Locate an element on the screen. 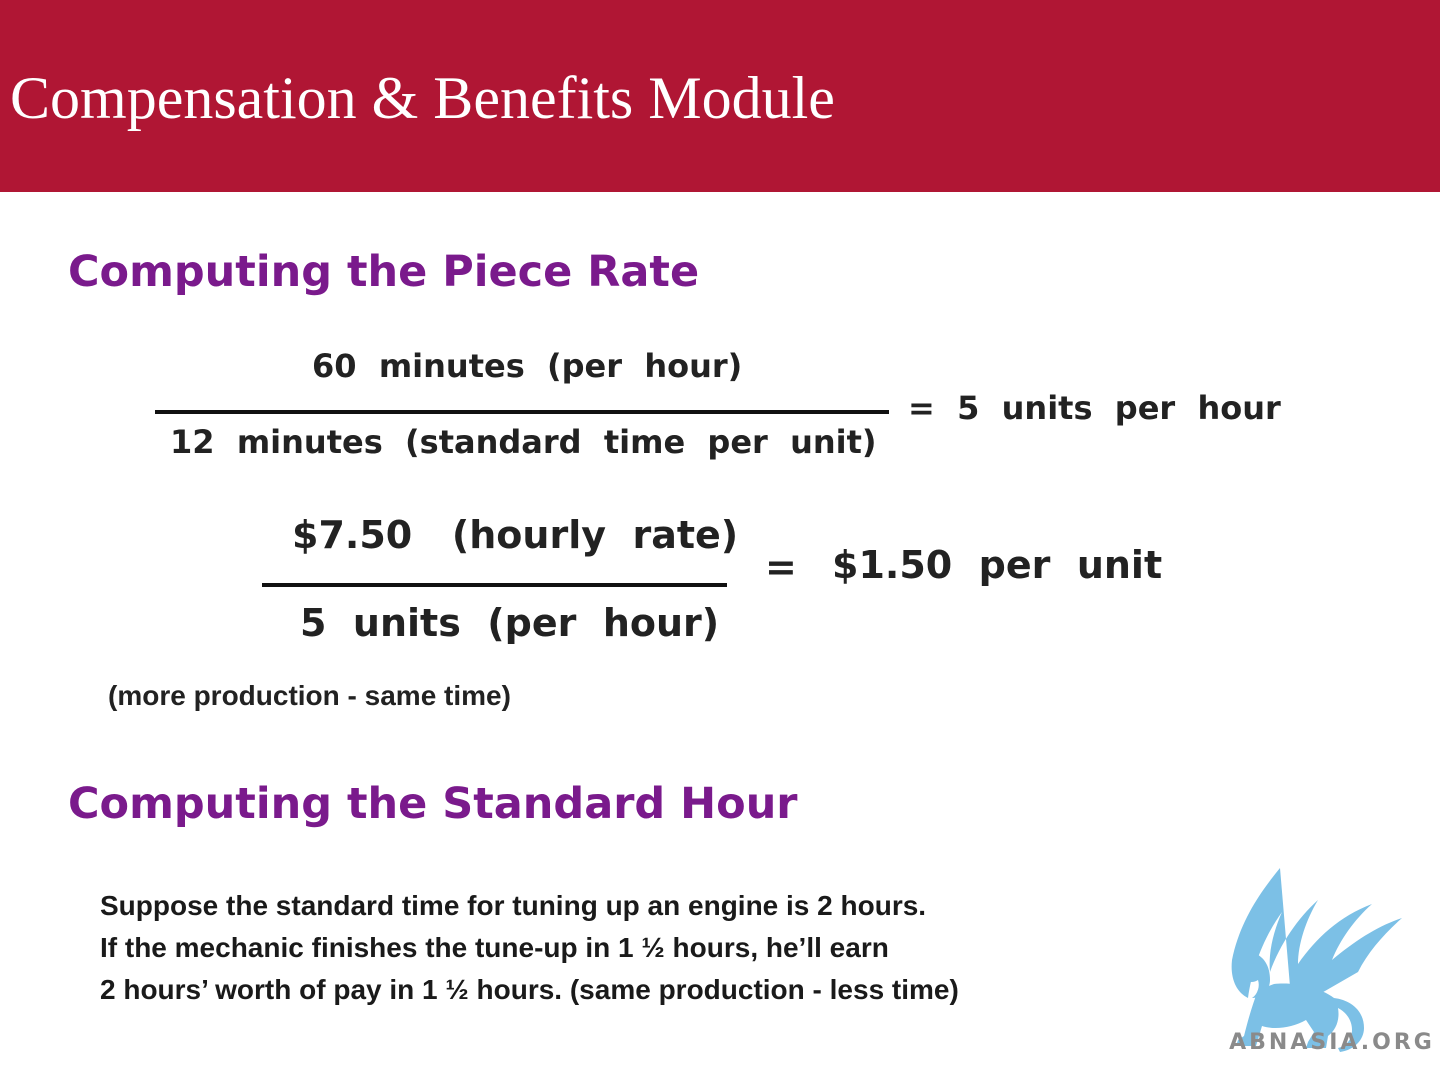 The image size is (1440, 1080). equation2-denominator: 5 units (per hour) is located at coordinates (510, 623).